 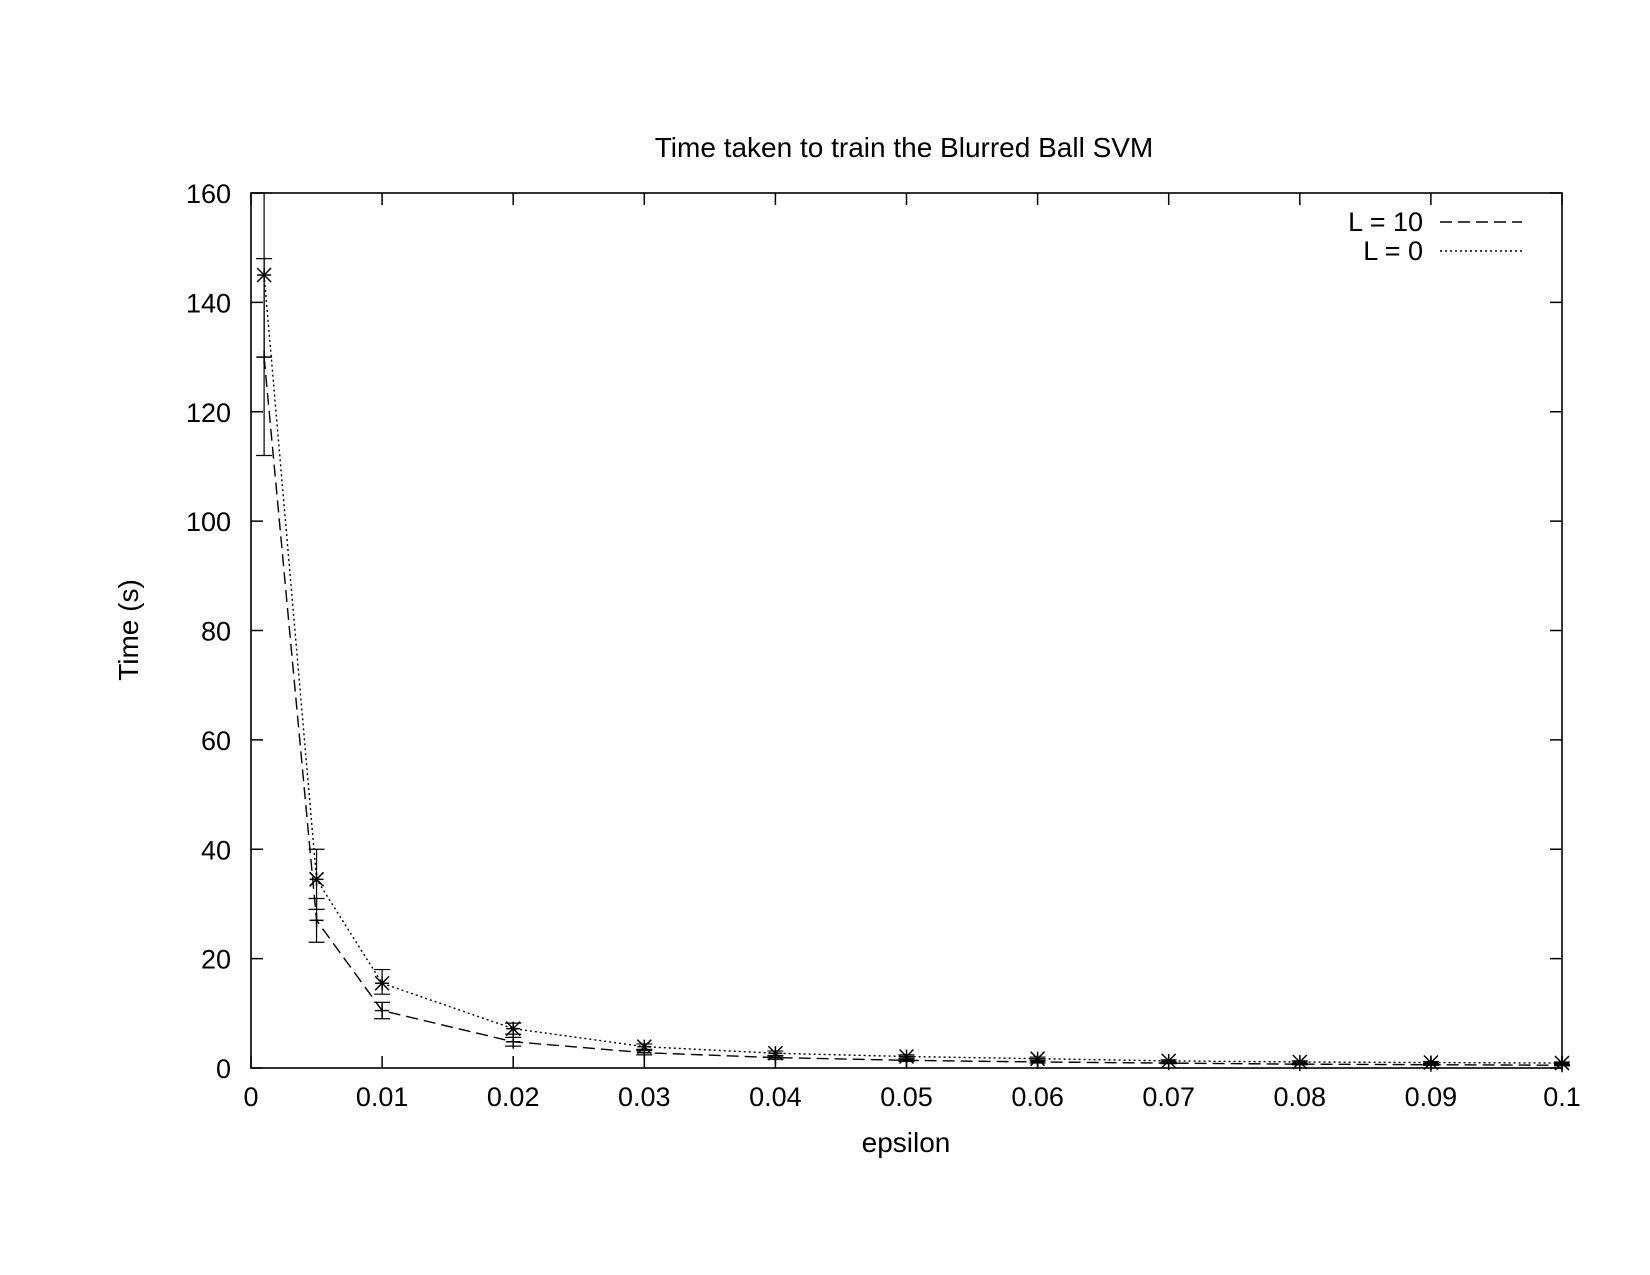 What do you see at coordinates (250, 1097) in the screenshot?
I see `x-tick-label: 0` at bounding box center [250, 1097].